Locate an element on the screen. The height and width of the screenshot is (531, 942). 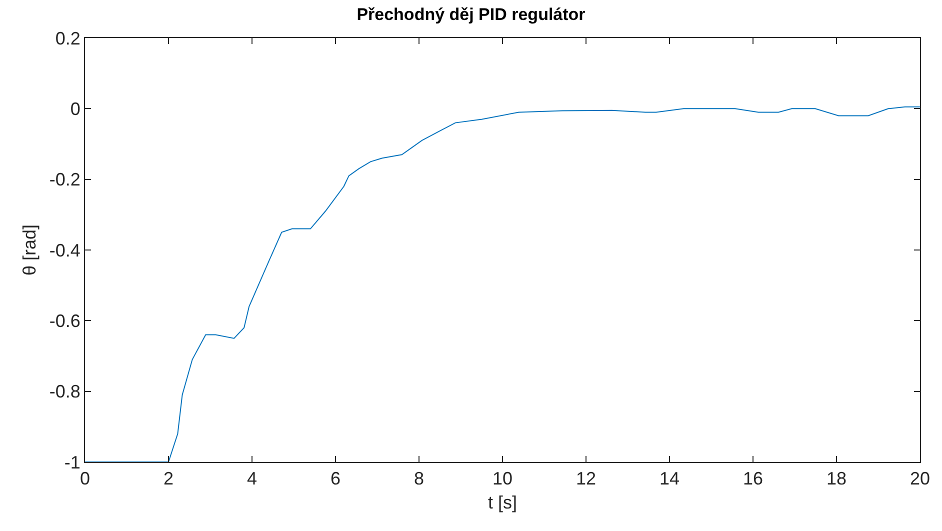
y-tick-label: 0.2 is located at coordinates (67, 38).